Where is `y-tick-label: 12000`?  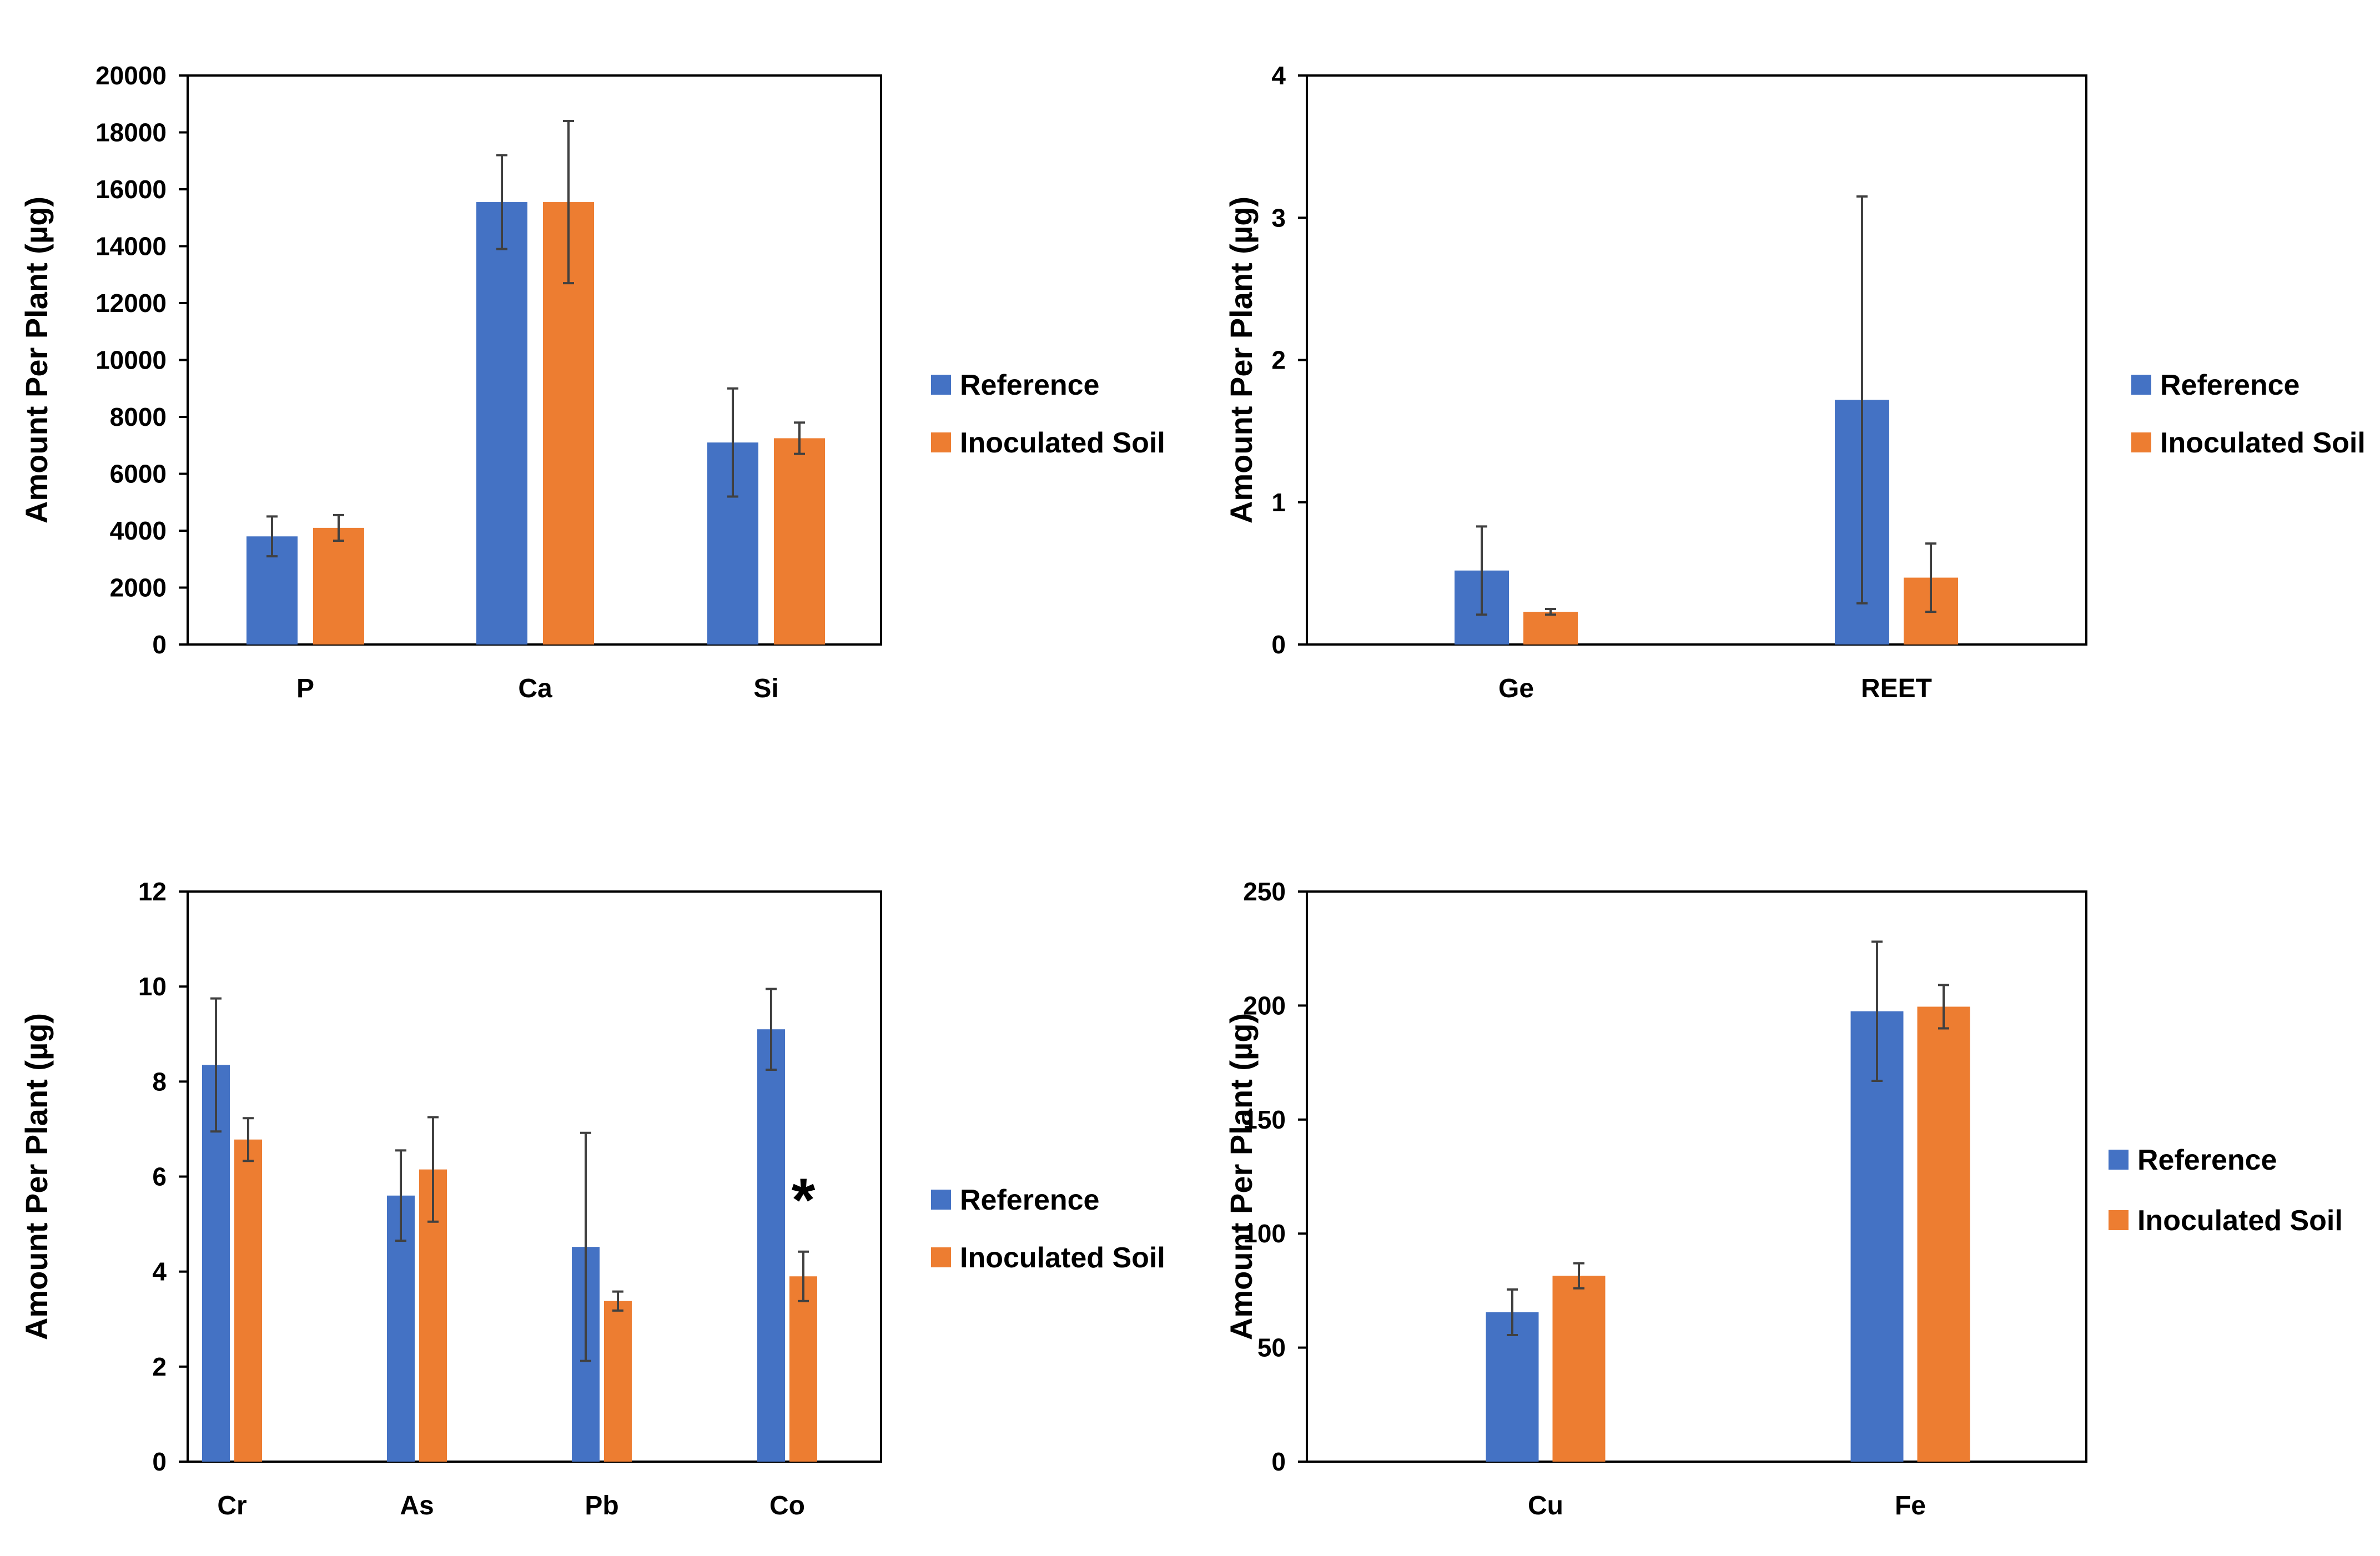 y-tick-label: 12000 is located at coordinates (131, 303).